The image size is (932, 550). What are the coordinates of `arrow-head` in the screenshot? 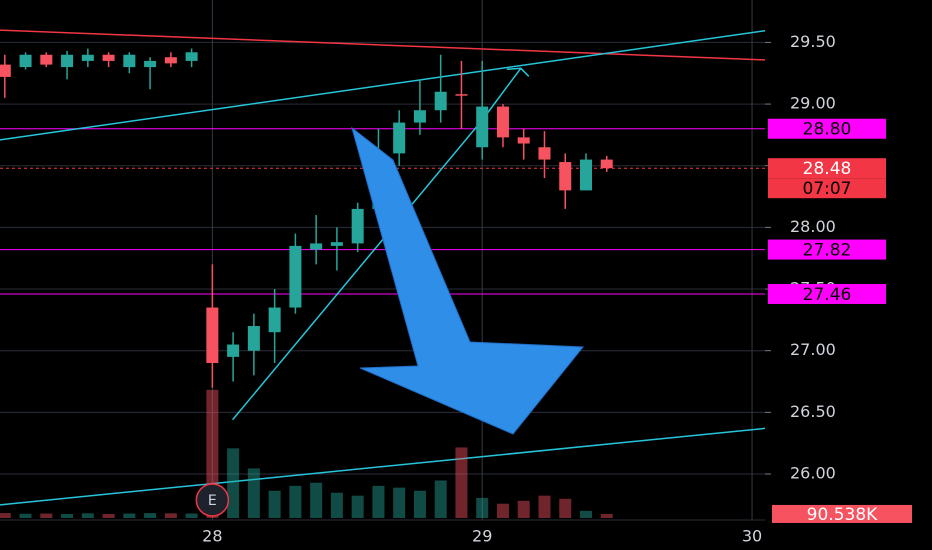 It's located at (518, 72).